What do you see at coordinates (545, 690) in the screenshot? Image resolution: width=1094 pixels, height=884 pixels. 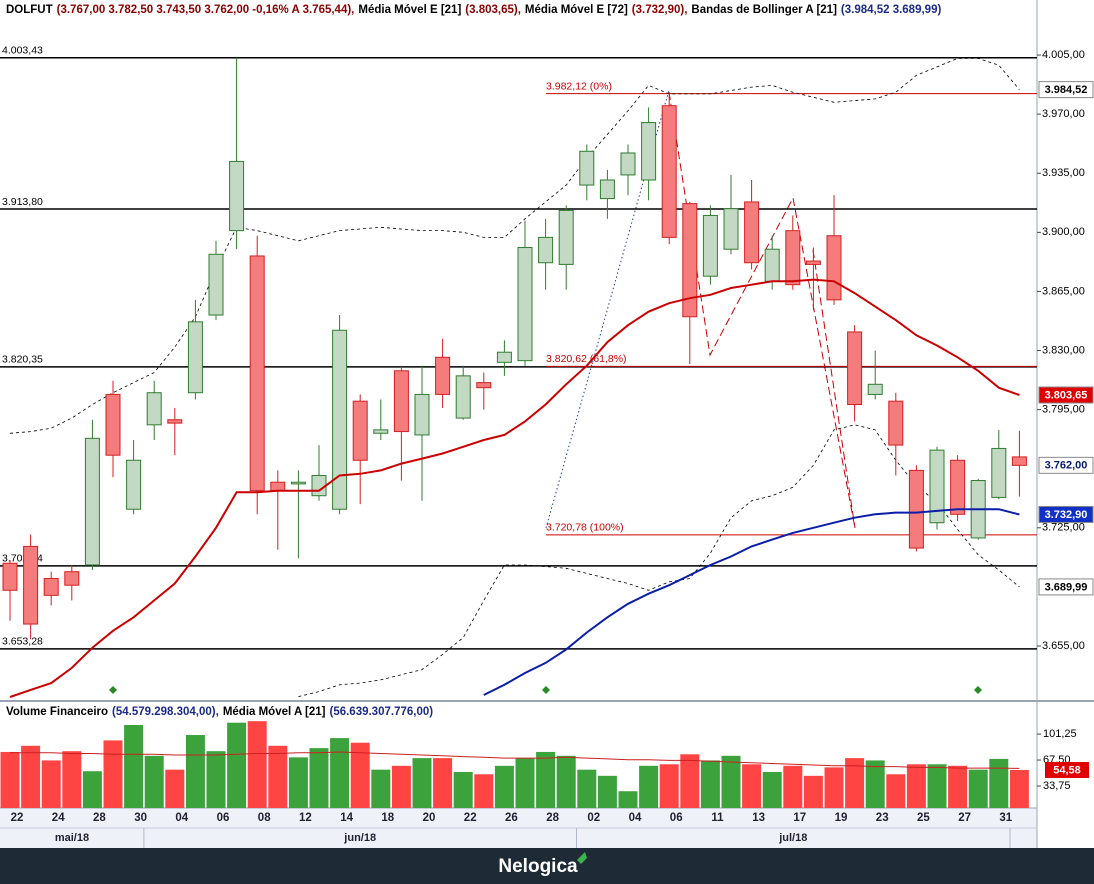 I see `signal-marker` at bounding box center [545, 690].